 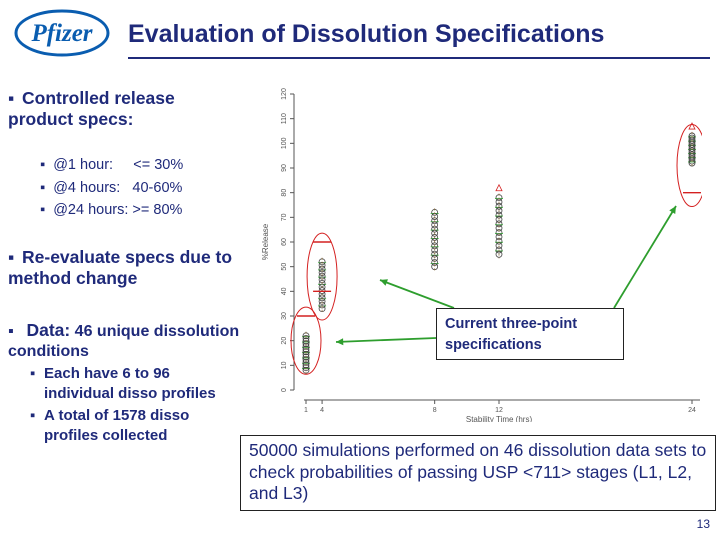 I want to click on pfizer-logo: Pfizer, so click(x=62, y=33).